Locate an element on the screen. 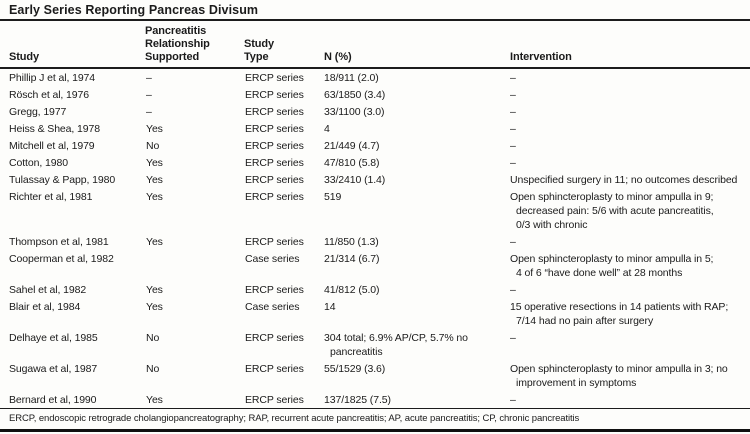  study-cell: Thompson et al, 1981 is located at coordinates (59, 242).